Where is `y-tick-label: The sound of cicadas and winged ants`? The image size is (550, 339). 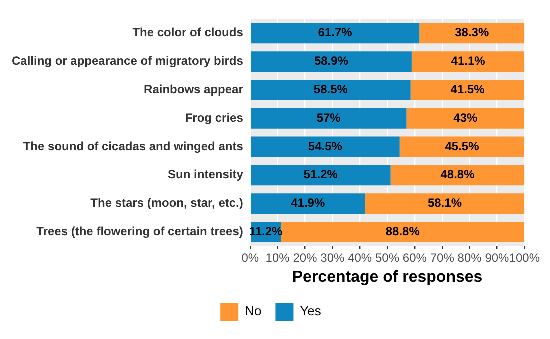
y-tick-label: The sound of cicadas and winged ants is located at coordinates (133, 146).